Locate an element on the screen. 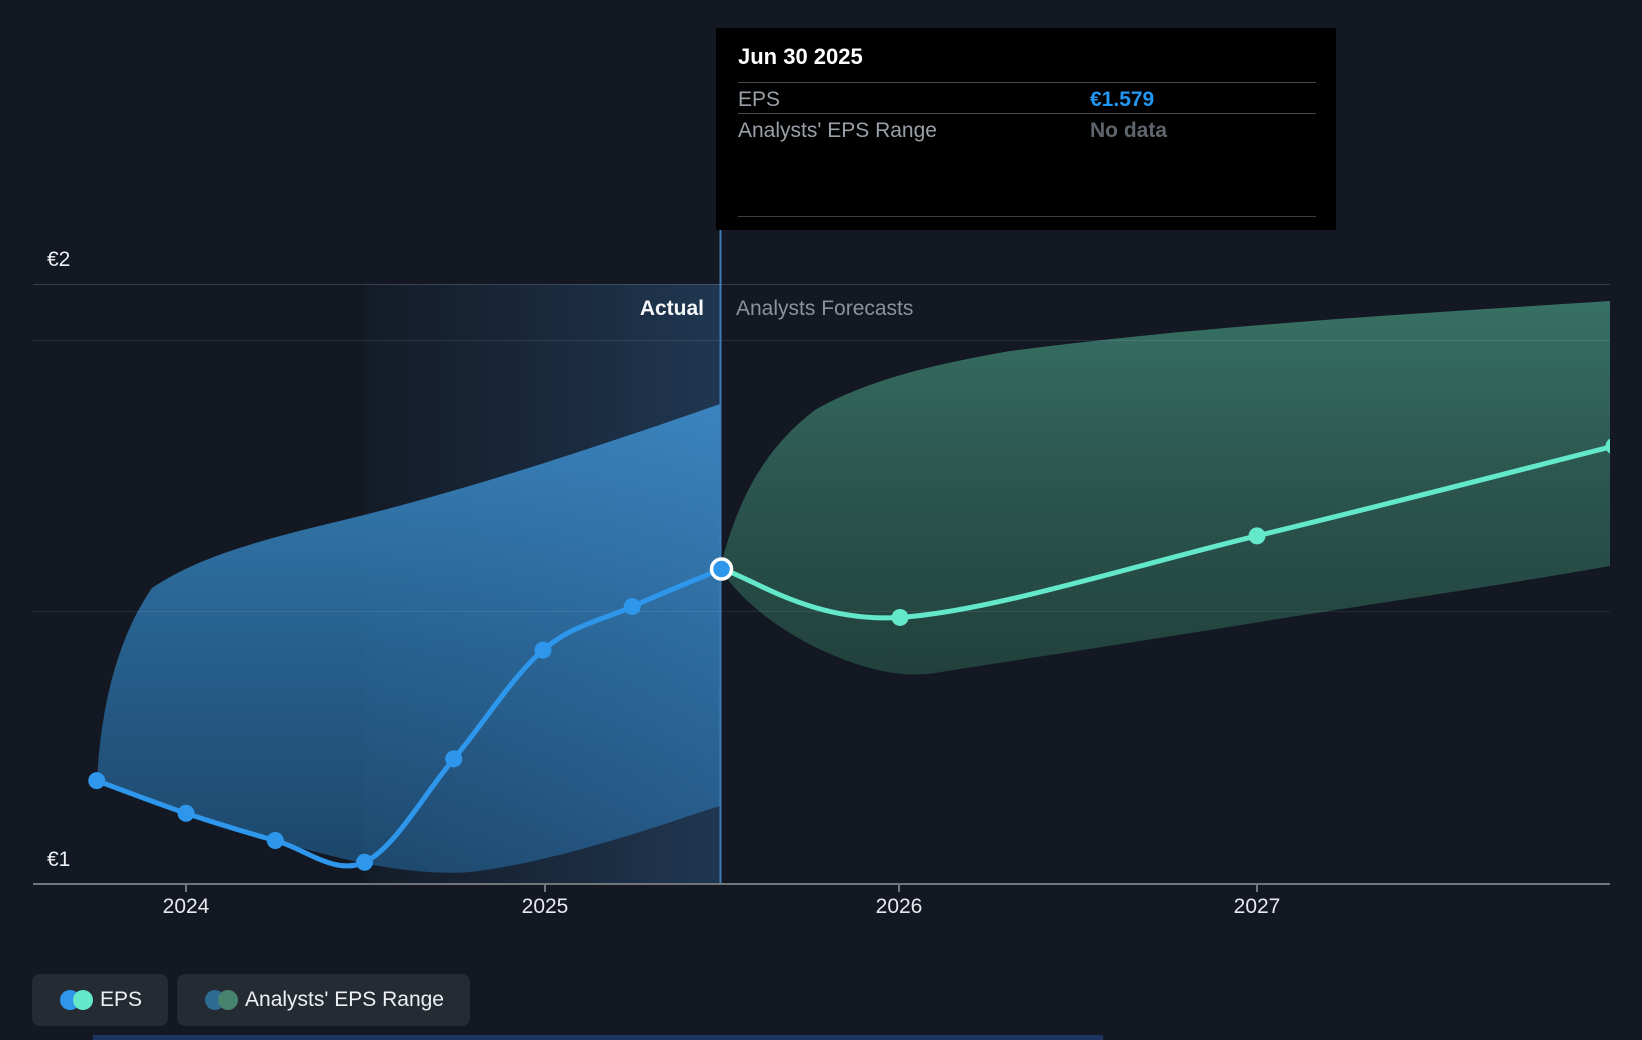 The height and width of the screenshot is (1040, 1642). legend-label: EPS is located at coordinates (121, 999).